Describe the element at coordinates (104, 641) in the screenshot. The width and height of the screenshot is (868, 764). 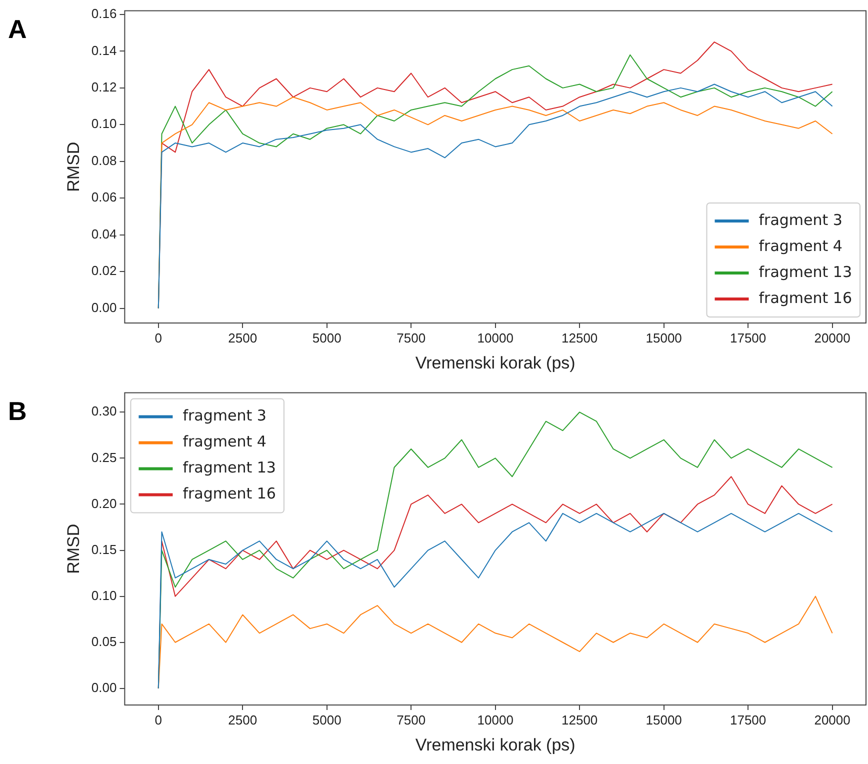
I see `y-tick-label: 0.05` at that location.